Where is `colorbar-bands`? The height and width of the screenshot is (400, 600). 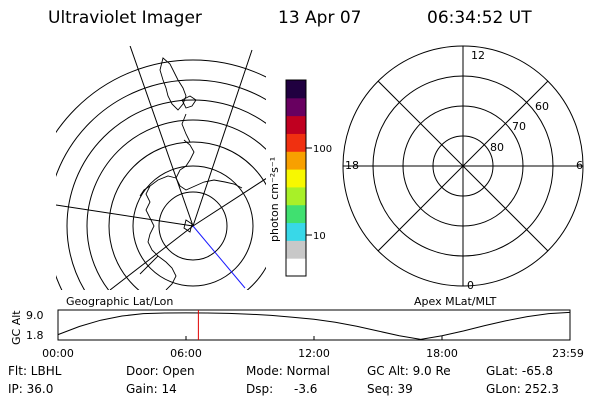 colorbar-bands is located at coordinates (296, 178).